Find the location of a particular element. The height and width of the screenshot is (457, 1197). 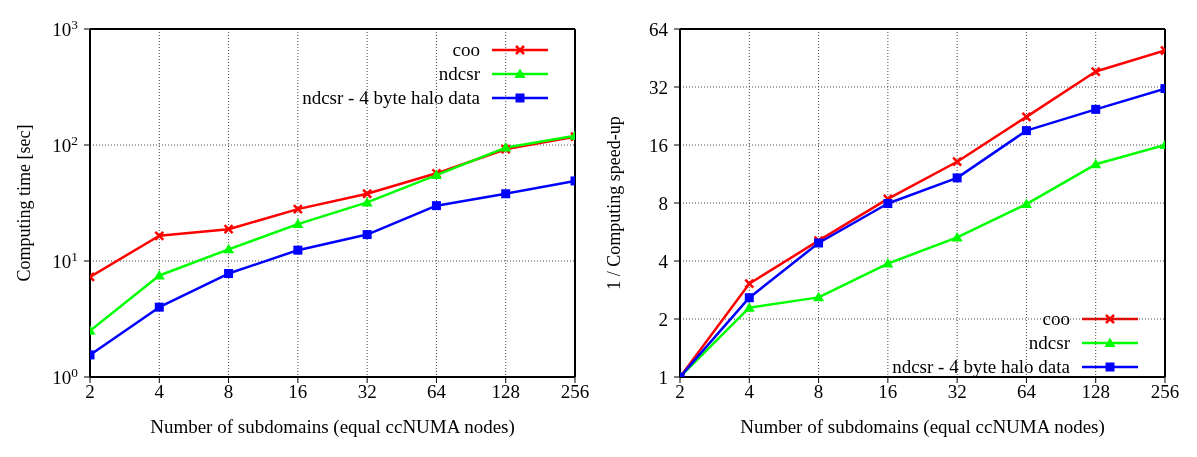

y-axis-title: Computing time [sec] is located at coordinates (24, 203).